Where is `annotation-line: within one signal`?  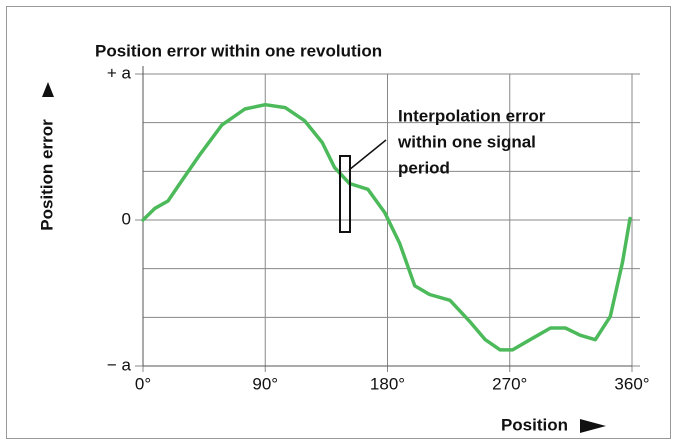 annotation-line: within one signal is located at coordinates (466, 141).